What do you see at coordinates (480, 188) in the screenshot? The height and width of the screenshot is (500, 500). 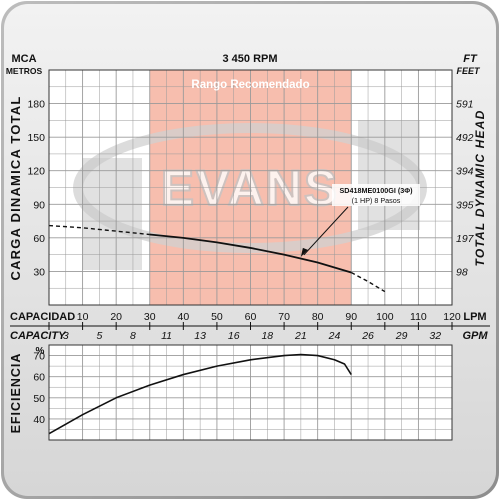 I see `y-axis-title-right: TOTAL DYNAMIC HEAD` at bounding box center [480, 188].